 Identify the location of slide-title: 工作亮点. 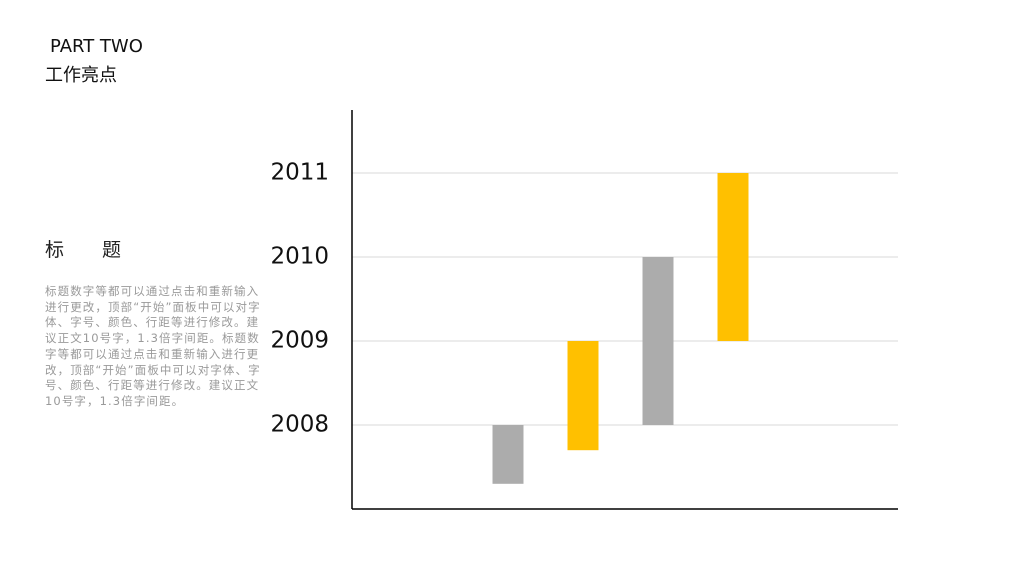
(81, 75).